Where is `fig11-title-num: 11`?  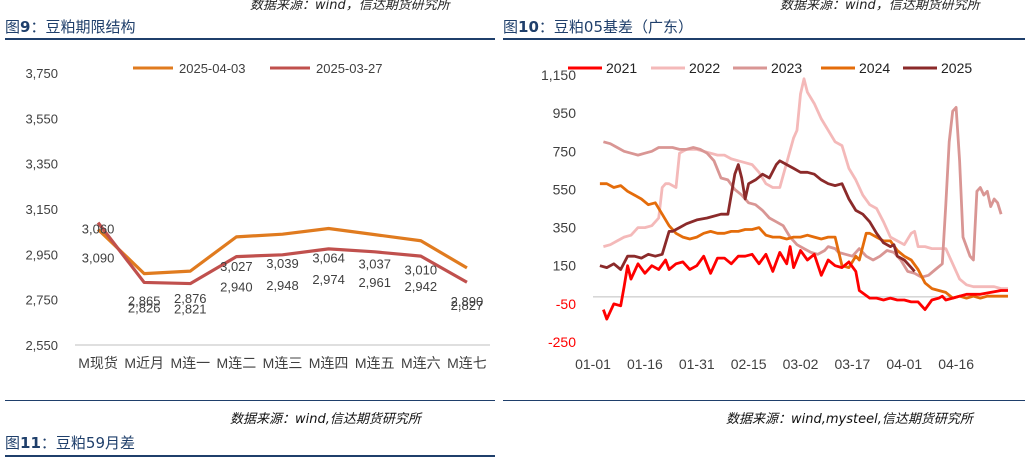 fig11-title-num: 11 is located at coordinates (30, 443).